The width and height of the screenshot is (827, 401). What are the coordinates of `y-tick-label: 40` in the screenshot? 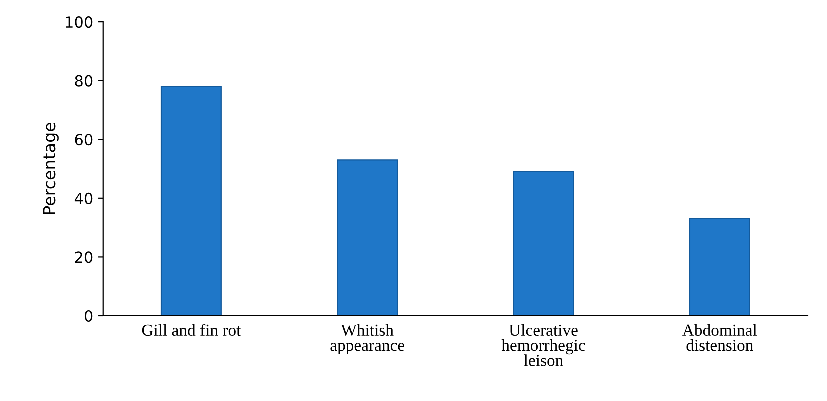 It's located at (83, 198).